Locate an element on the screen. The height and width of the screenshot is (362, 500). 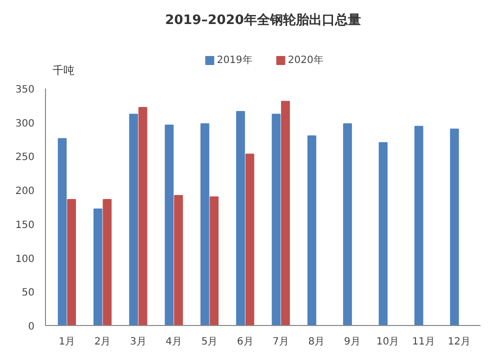
y-tick-label: 300 is located at coordinates (25, 124).